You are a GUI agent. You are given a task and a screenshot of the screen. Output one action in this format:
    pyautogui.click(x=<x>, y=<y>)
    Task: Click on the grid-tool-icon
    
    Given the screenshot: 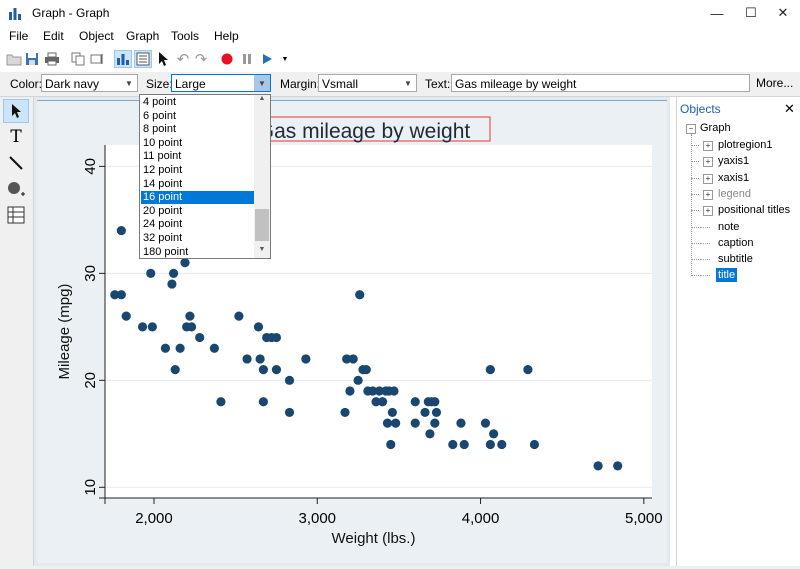 What is the action you would take?
    pyautogui.click(x=16, y=215)
    